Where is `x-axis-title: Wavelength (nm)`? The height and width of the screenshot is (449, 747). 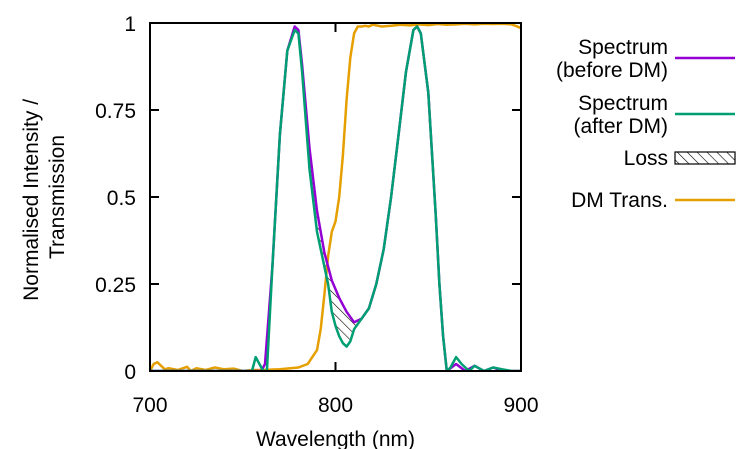
x-axis-title: Wavelength (nm) is located at coordinates (335, 438).